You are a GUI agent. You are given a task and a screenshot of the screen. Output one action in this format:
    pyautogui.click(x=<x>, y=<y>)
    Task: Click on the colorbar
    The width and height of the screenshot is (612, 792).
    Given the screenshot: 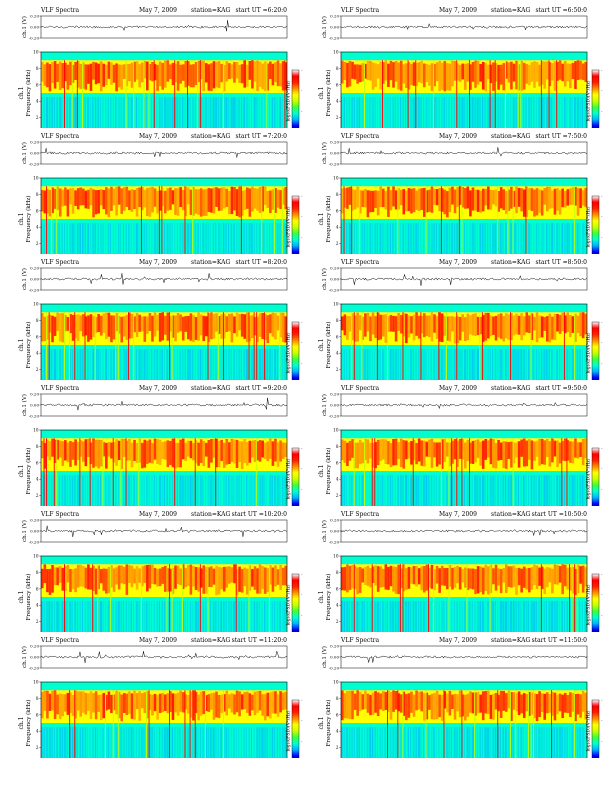 What is the action you would take?
    pyautogui.click(x=295, y=476)
    